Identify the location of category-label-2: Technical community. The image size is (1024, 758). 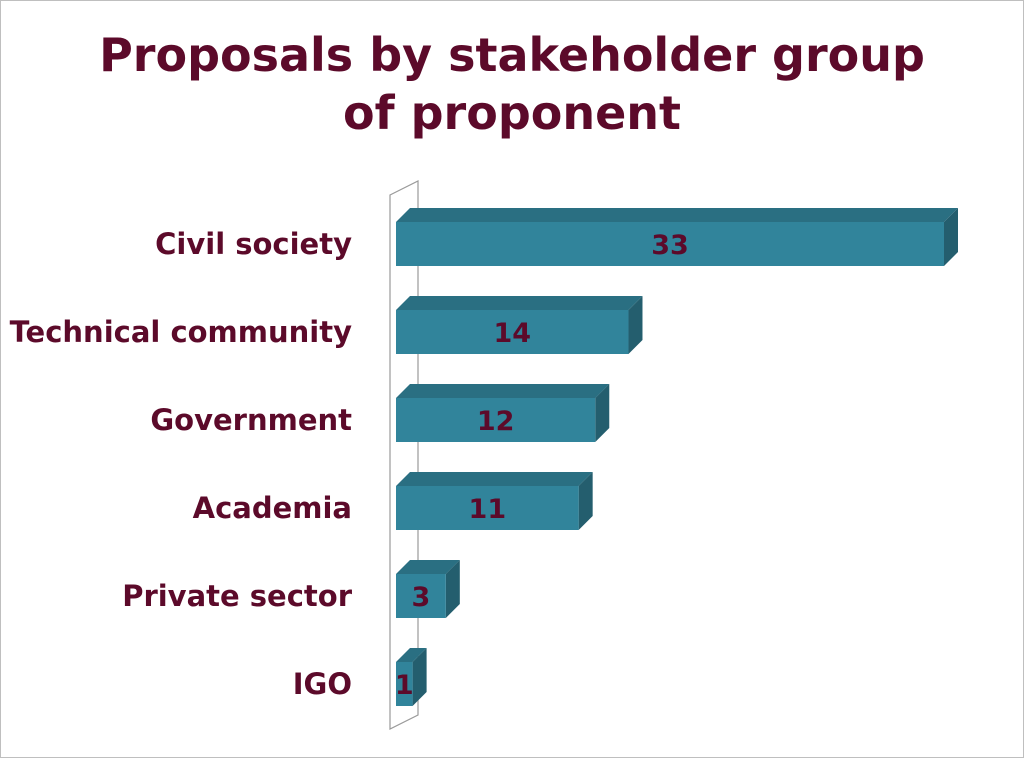
(181, 332).